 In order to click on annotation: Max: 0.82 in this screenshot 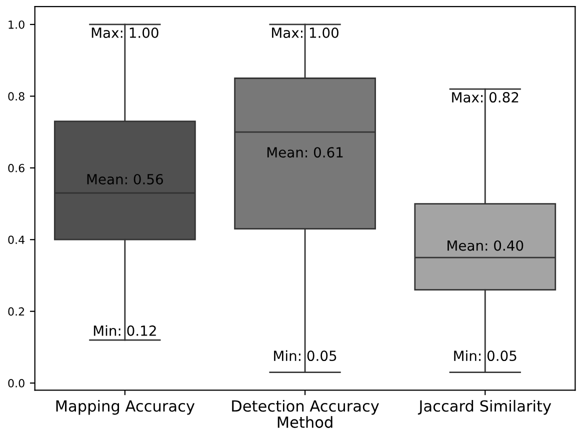, I will do `click(485, 97)`.